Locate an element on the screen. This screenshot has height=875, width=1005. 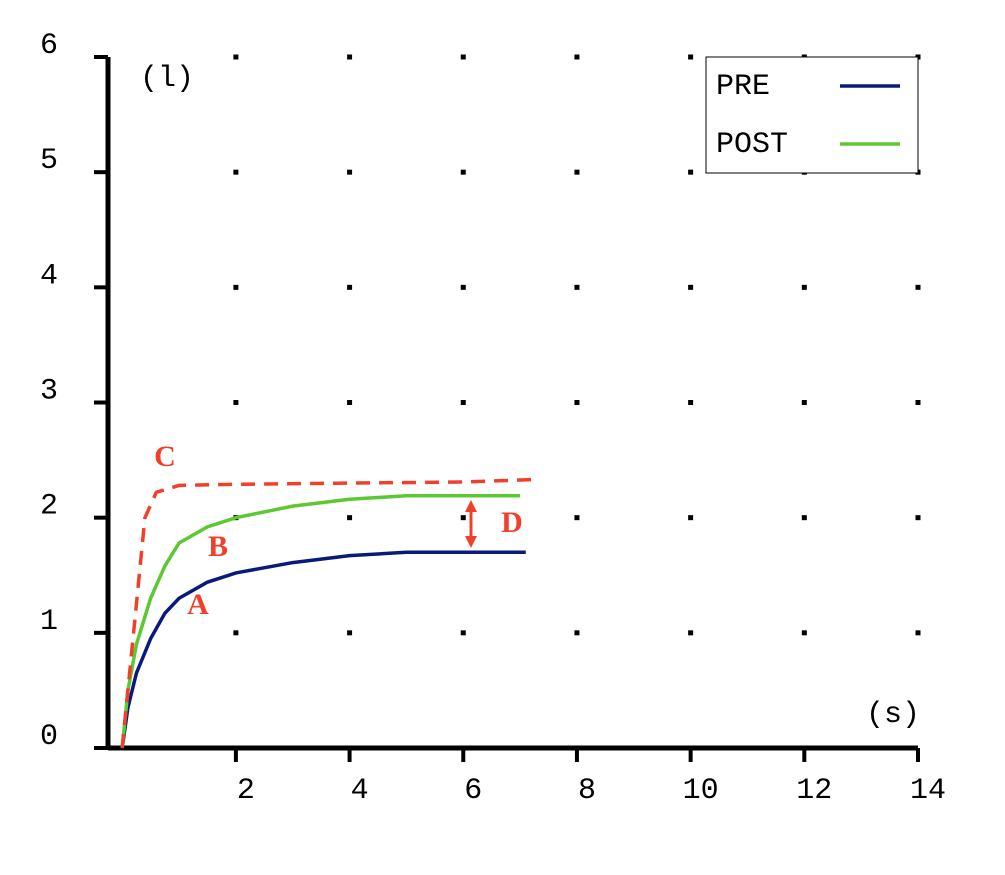
y-tick-label: 2 is located at coordinates (49, 507).